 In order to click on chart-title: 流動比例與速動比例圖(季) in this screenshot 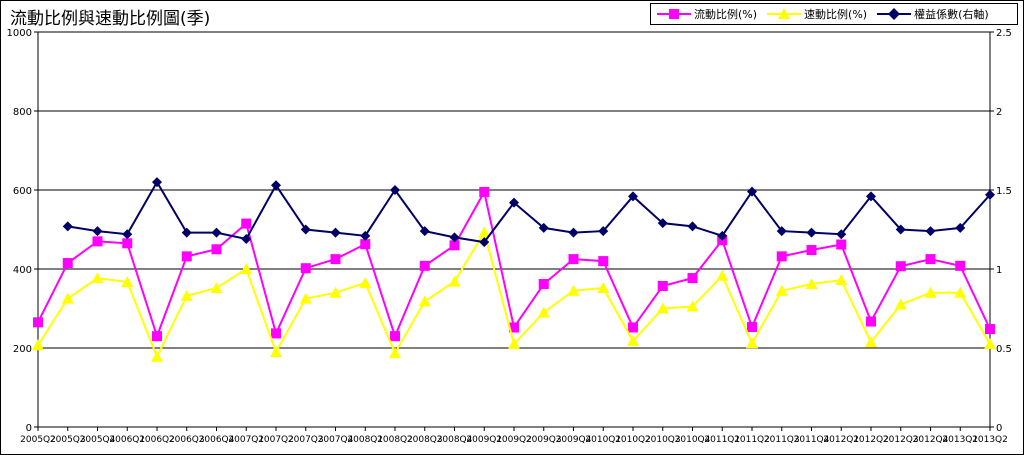, I will do `click(110, 19)`.